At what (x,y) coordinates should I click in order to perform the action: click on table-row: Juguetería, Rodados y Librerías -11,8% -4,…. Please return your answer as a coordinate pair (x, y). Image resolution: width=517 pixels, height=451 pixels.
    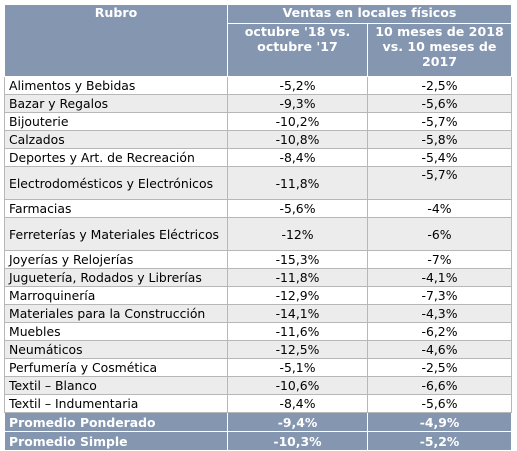
    Looking at the image, I should click on (258, 277).